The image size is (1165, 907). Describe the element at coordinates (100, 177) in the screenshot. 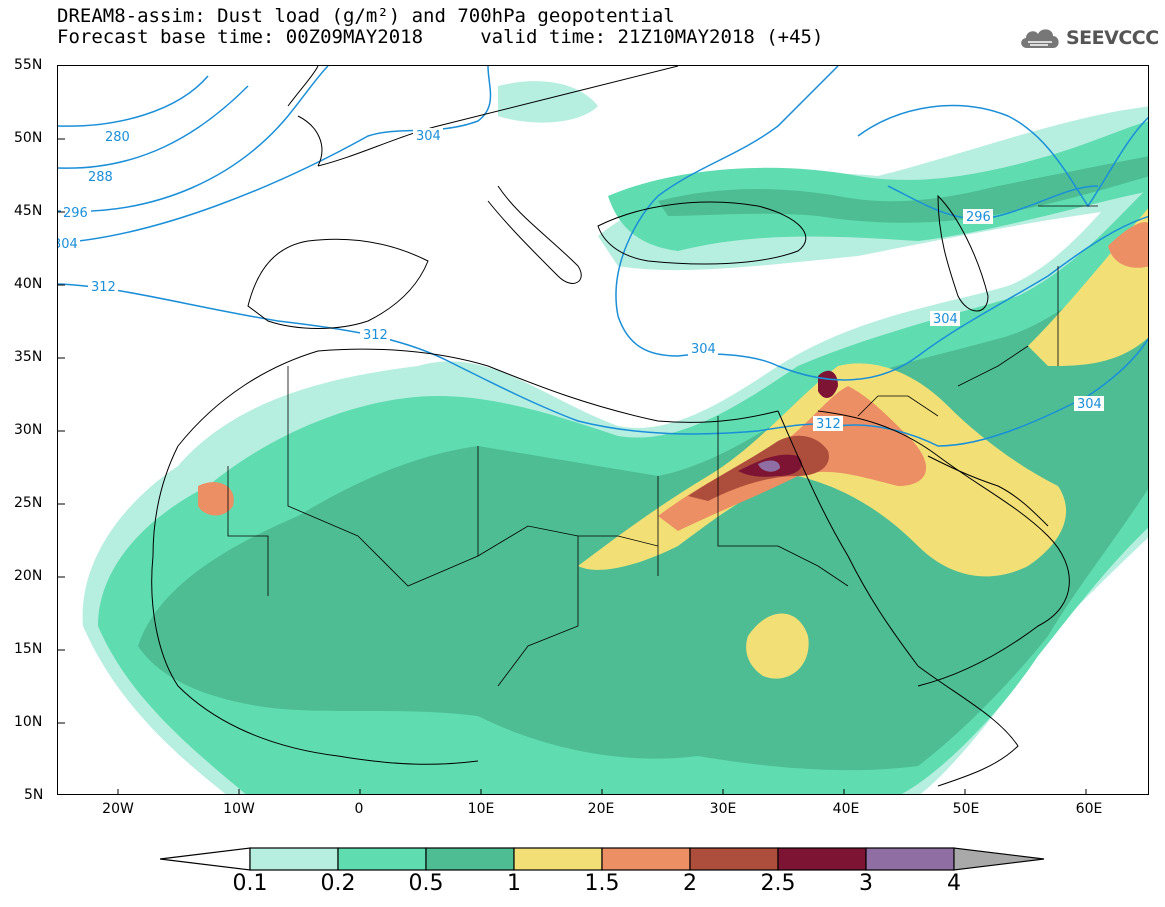

I see `geopotential-label: 288` at that location.